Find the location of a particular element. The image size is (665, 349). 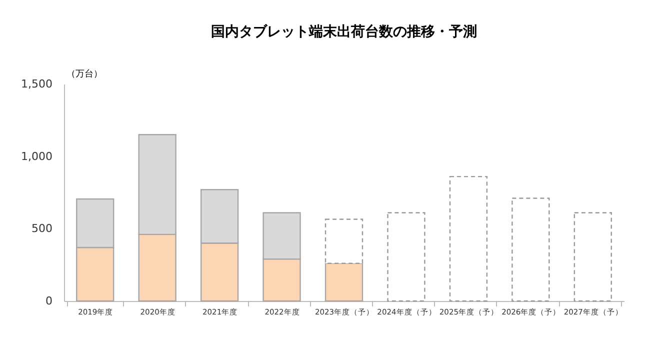

y-axis-title: （万台） is located at coordinates (84, 74).